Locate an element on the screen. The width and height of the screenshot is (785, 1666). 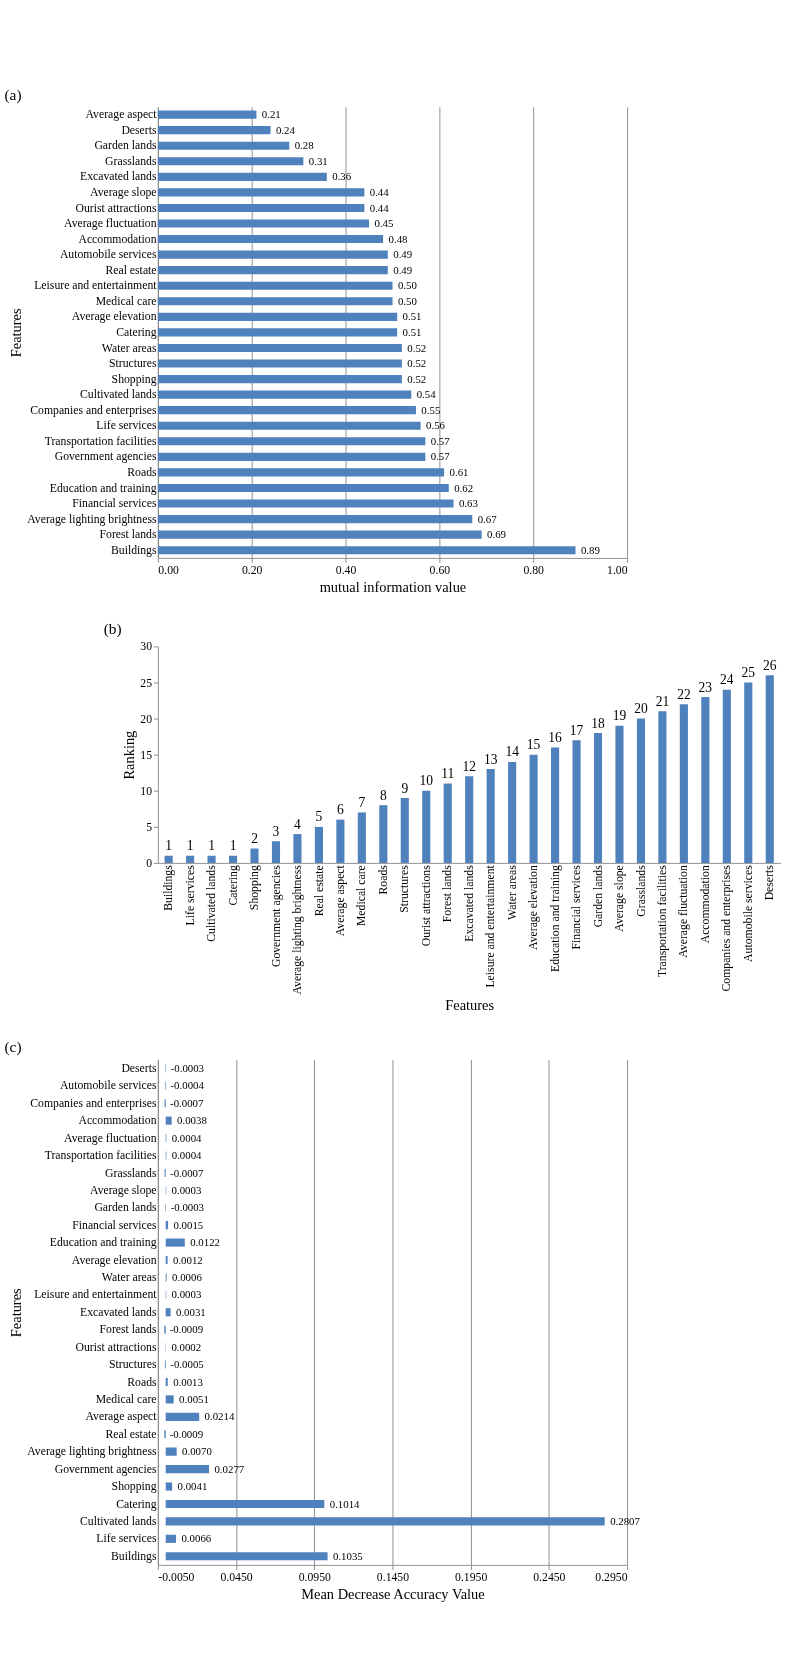
data-label: 21 is located at coordinates (662, 701).